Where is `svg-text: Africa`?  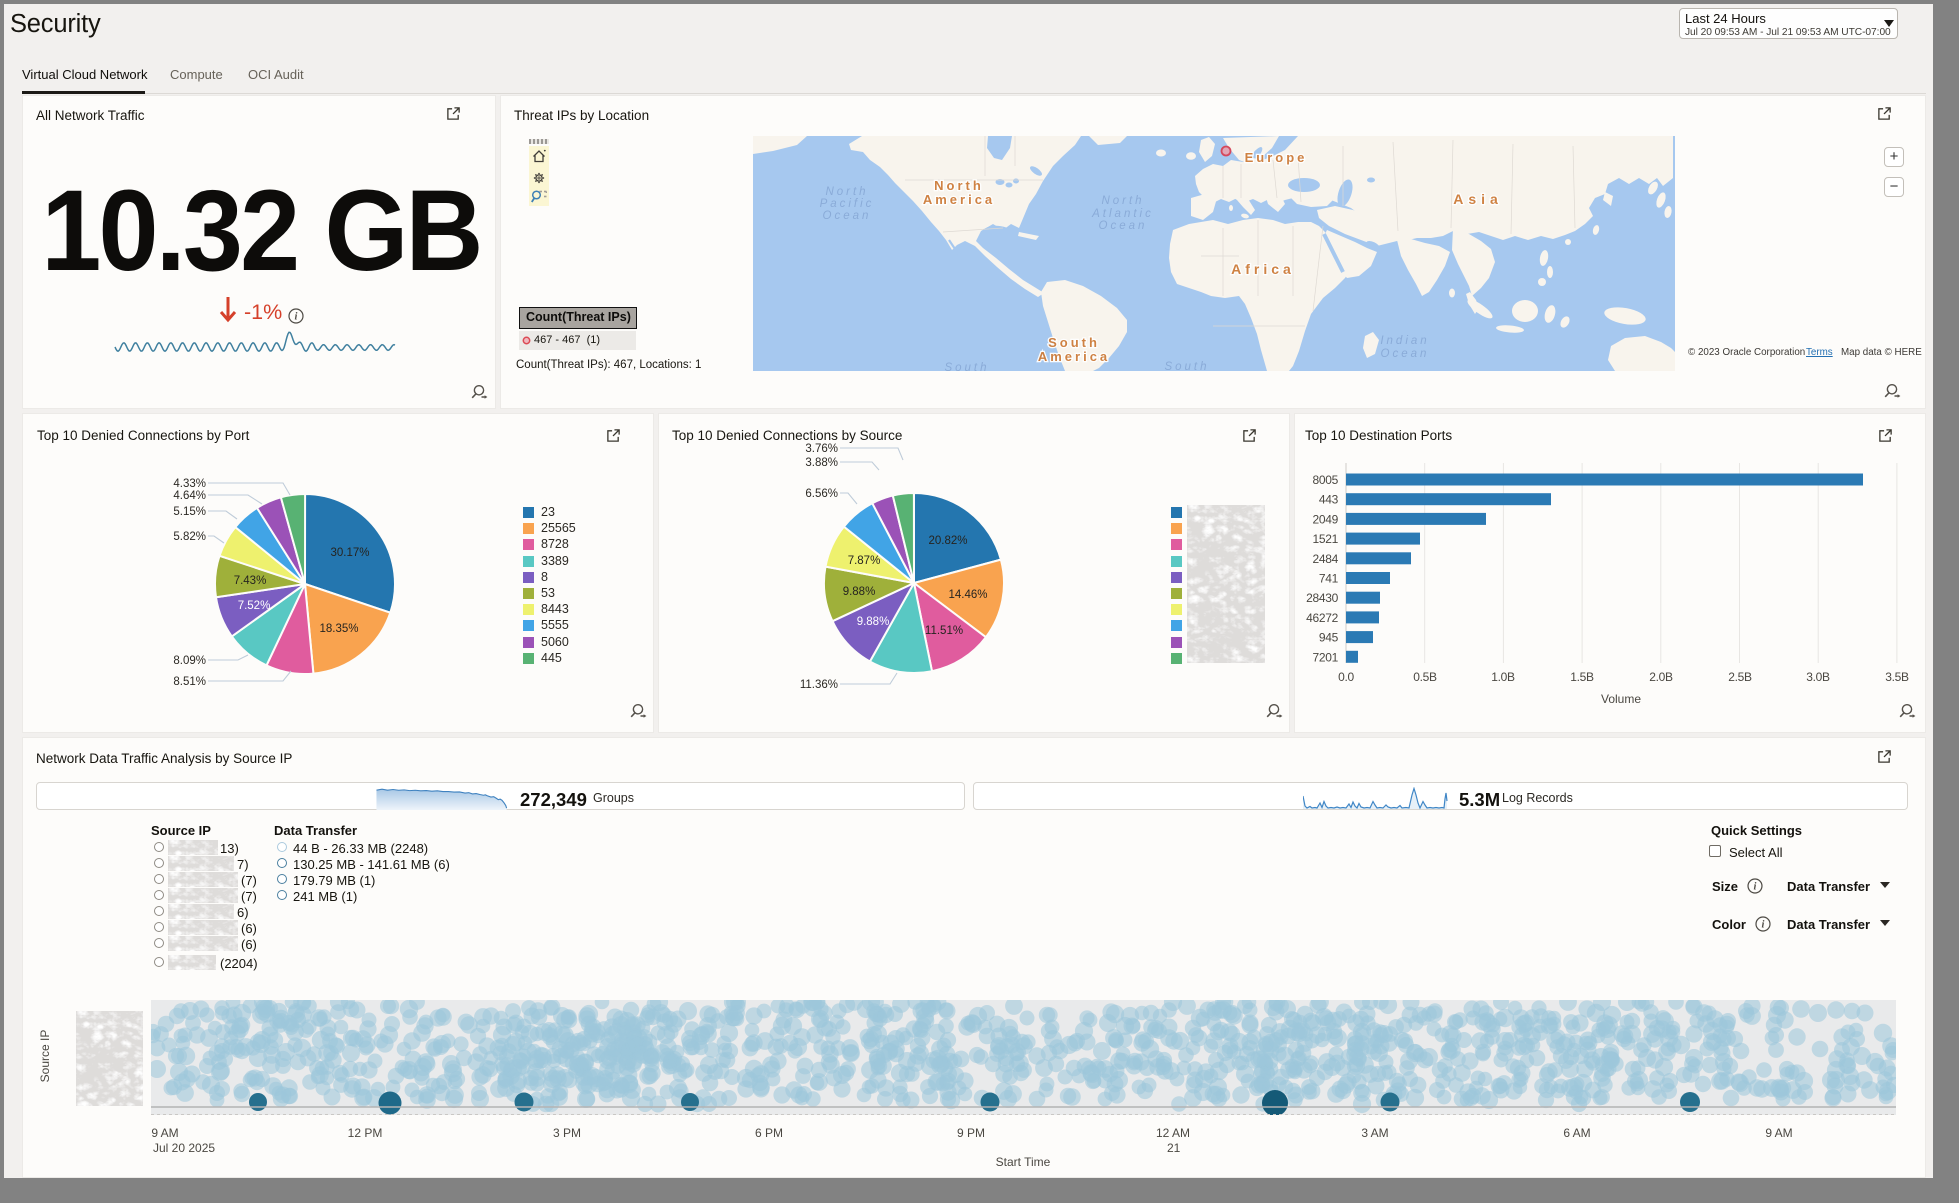 svg-text: Africa is located at coordinates (1263, 269).